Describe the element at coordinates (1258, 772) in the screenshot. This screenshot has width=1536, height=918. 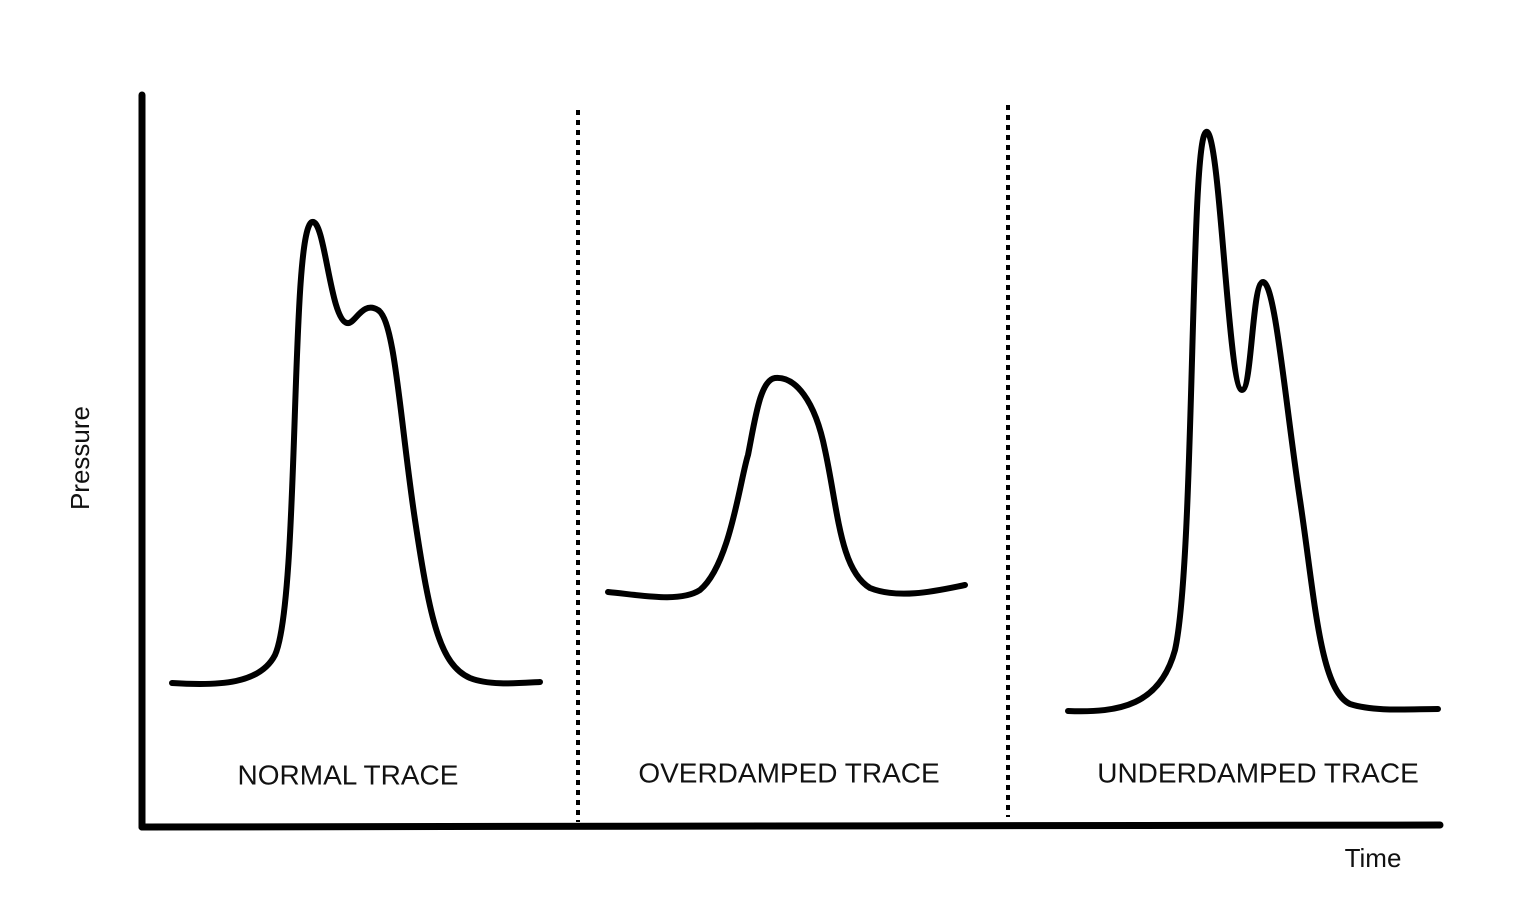
I see `panel-label: UNDERDAMPED TRACE` at that location.